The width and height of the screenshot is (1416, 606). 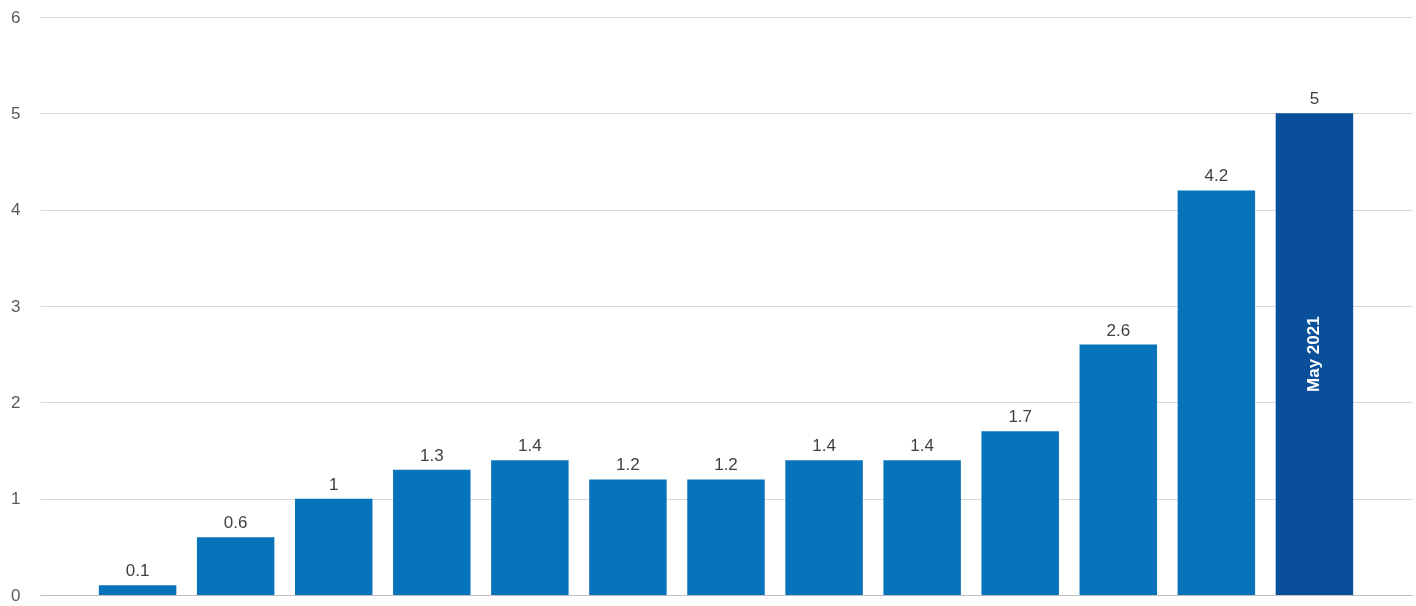 What do you see at coordinates (16, 402) in the screenshot?
I see `y-tick-label: 2` at bounding box center [16, 402].